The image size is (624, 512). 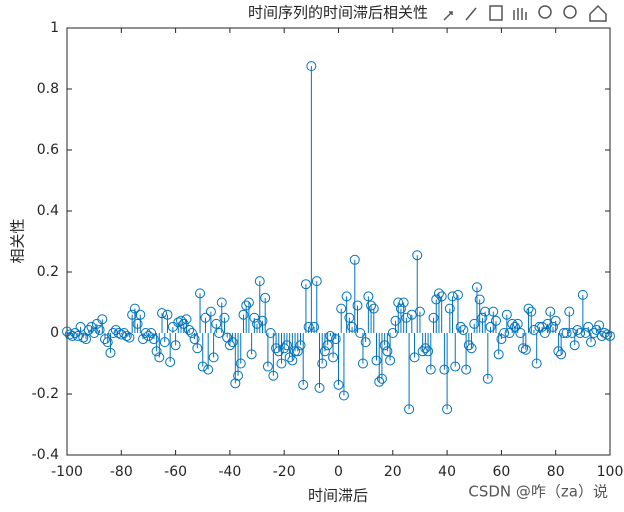 I want to click on x-tick-label: 20, so click(x=393, y=472).